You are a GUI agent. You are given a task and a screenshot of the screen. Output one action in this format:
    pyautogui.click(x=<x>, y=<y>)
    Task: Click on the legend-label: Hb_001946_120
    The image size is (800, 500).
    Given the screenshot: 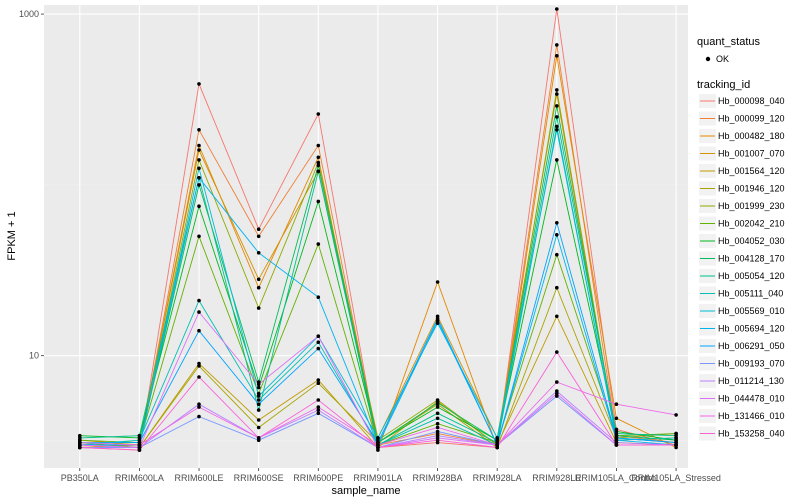 What is the action you would take?
    pyautogui.click(x=751, y=189)
    